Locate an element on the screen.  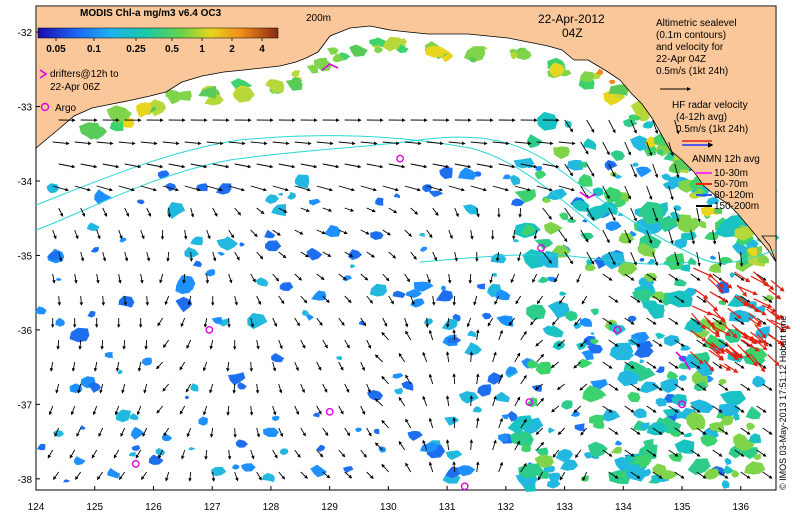
lat-tick-label: -38 is located at coordinates (25, 480).